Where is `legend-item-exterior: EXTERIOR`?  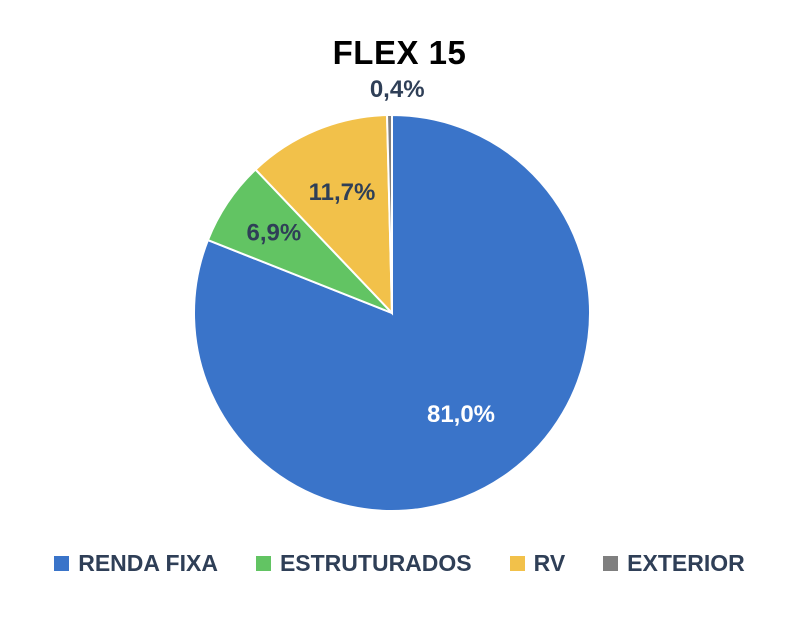
legend-item-exterior: EXTERIOR is located at coordinates (674, 563).